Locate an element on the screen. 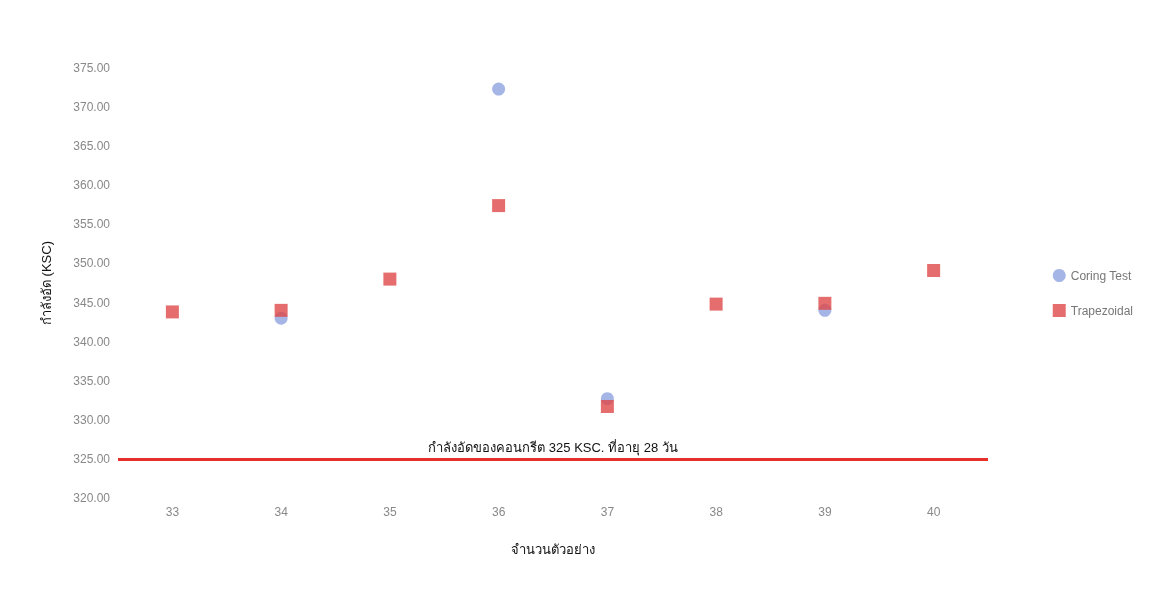  x-tick-label: 33 is located at coordinates (172, 512).